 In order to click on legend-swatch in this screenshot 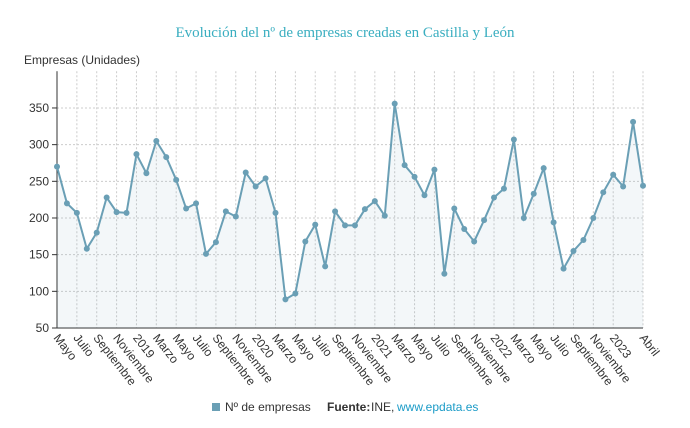, I will do `click(216, 407)`.